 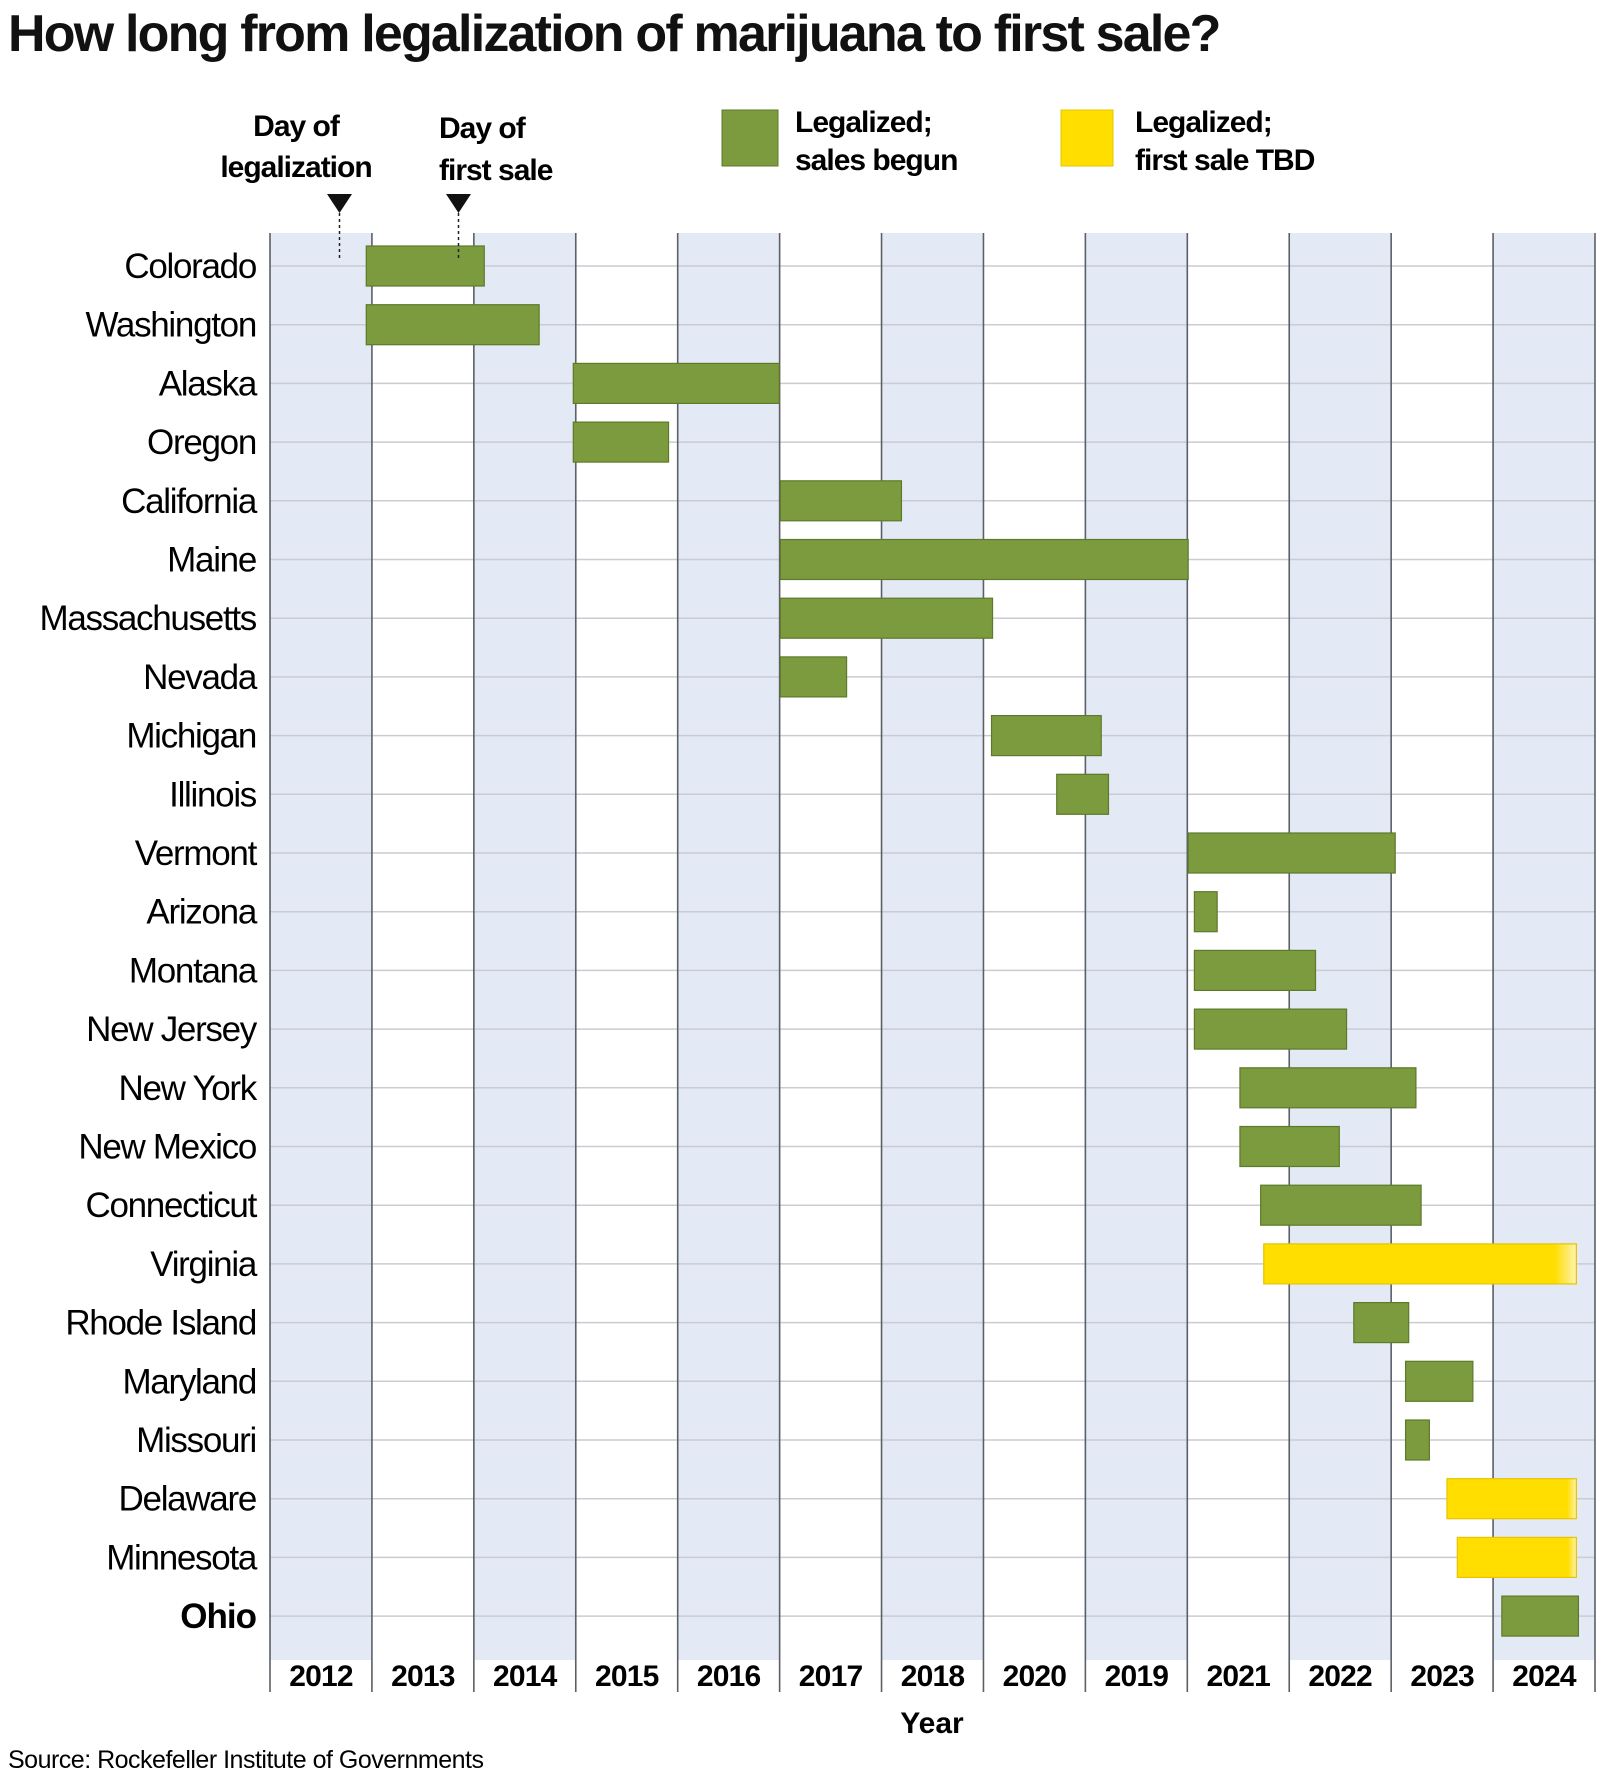 I want to click on bar-michigan, so click(x=1046, y=735).